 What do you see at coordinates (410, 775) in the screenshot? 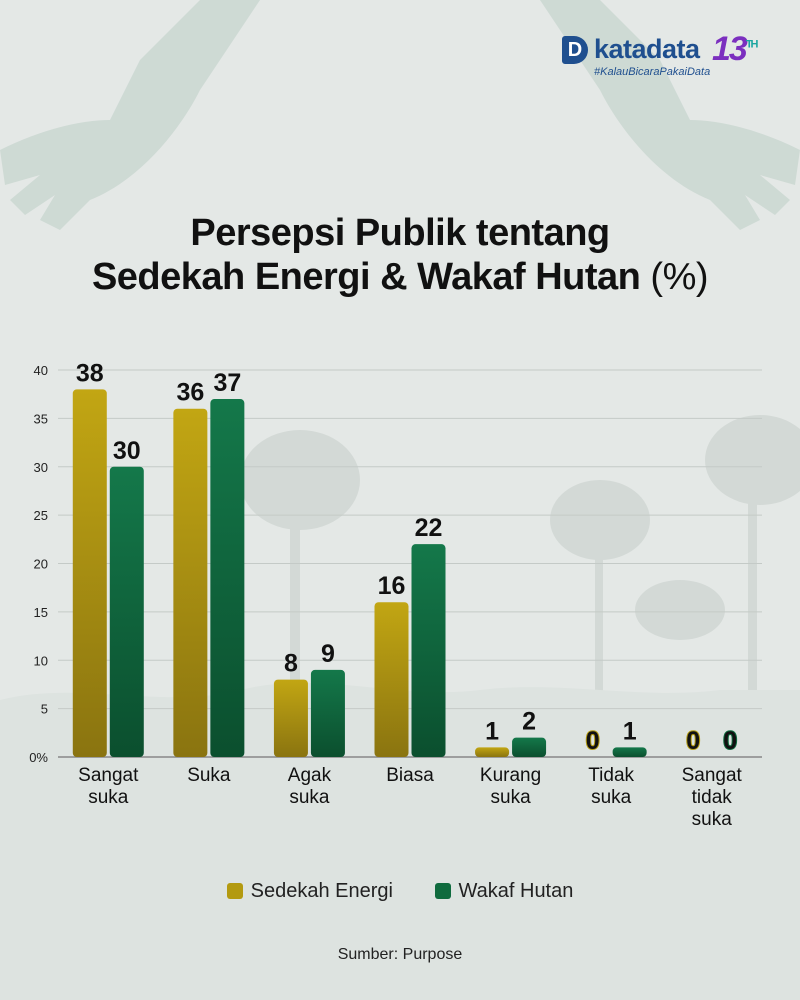
I see `x-tick-label: Biasa` at bounding box center [410, 775].